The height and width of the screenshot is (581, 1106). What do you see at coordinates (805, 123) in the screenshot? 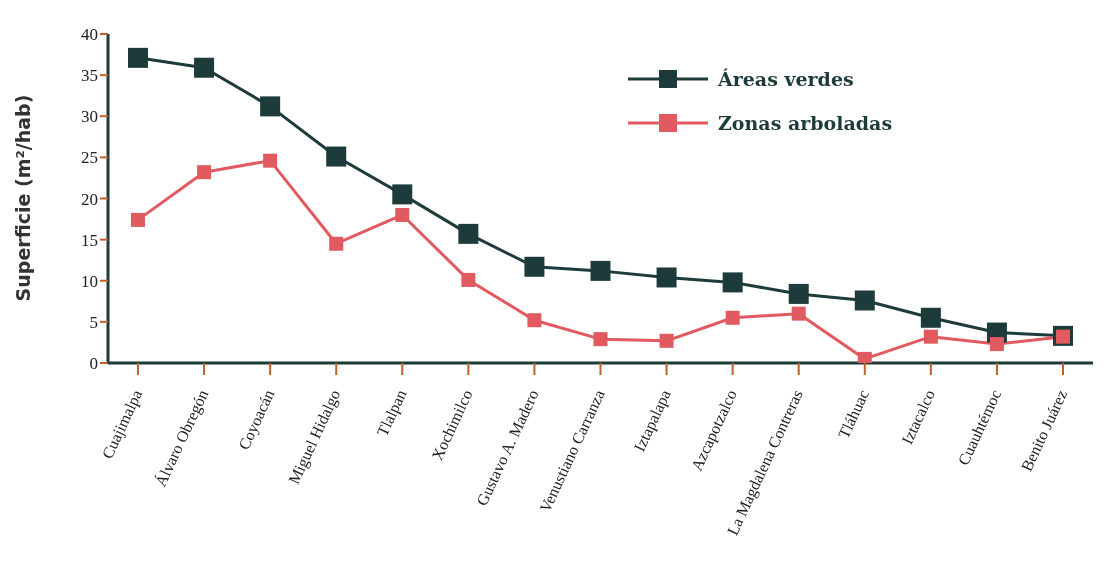
I see `legend-label: Zonas arboladas` at bounding box center [805, 123].